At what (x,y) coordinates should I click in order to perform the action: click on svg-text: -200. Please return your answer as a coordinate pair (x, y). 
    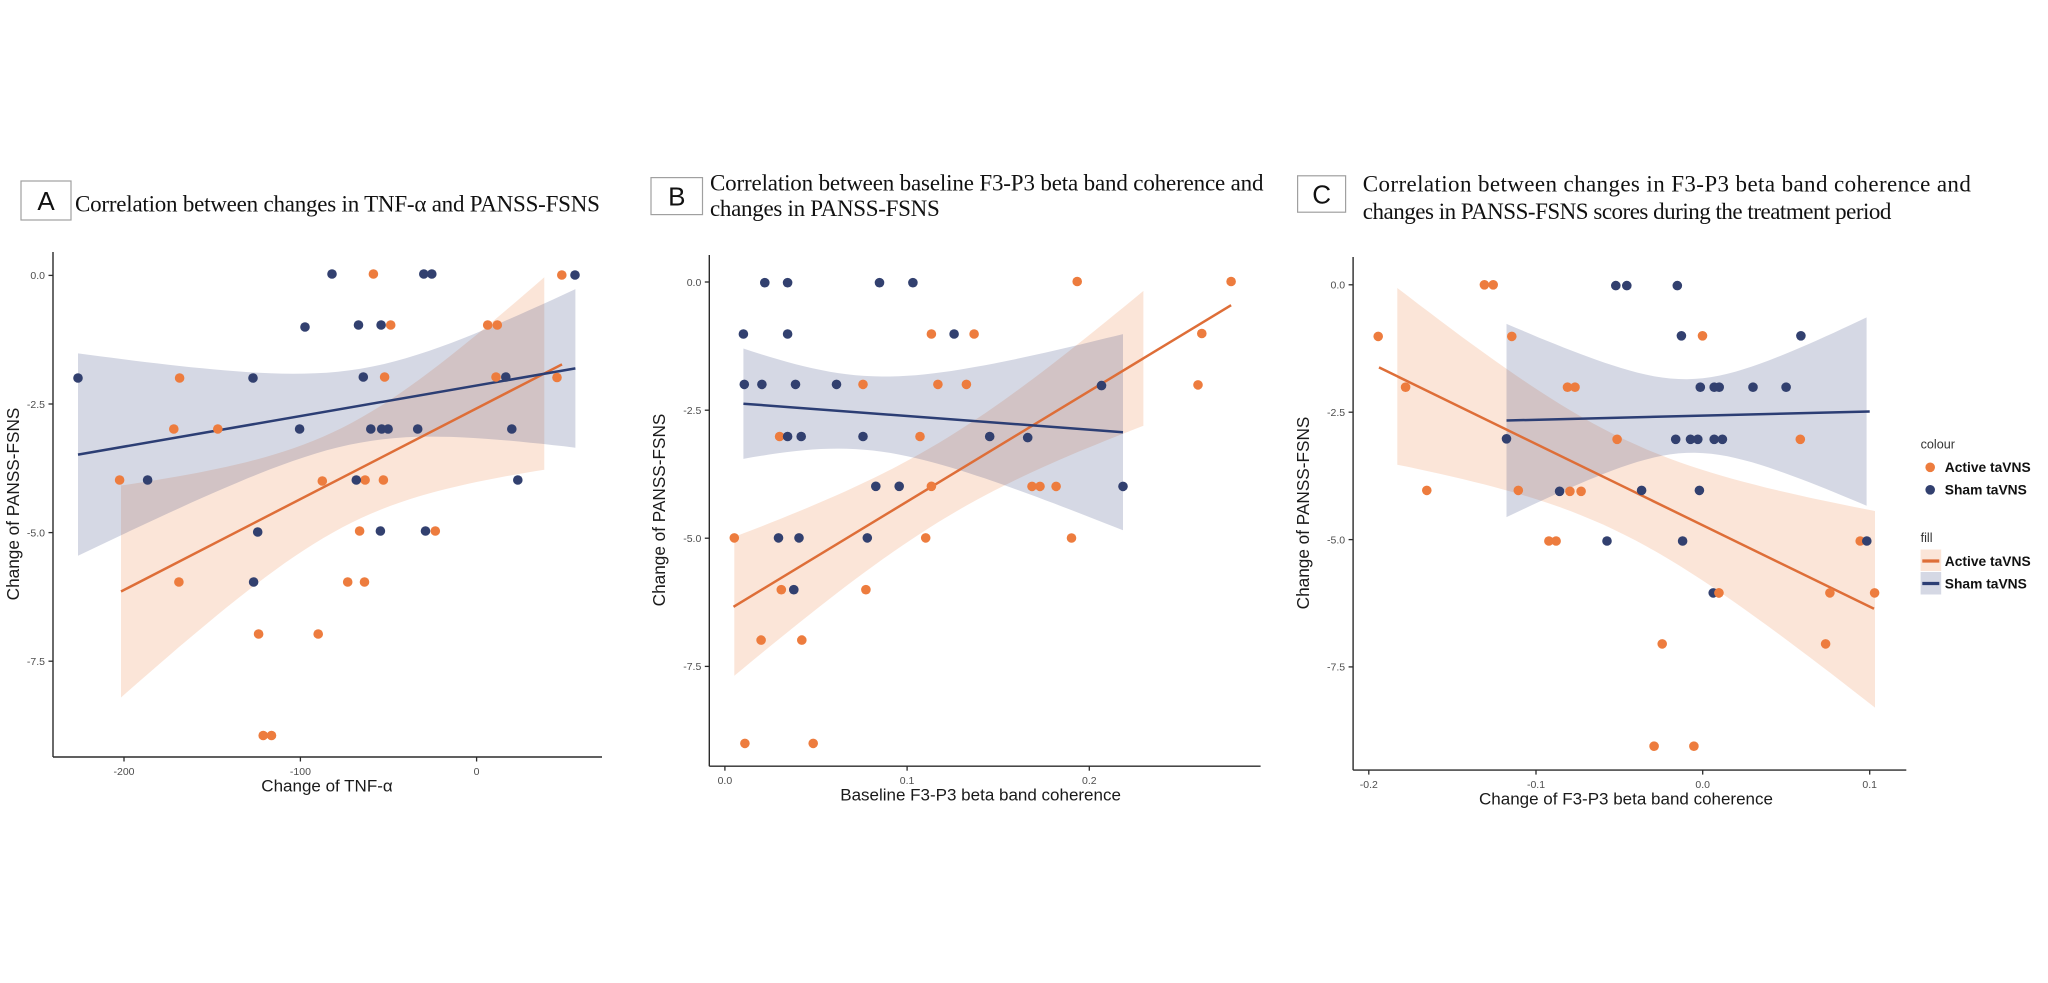
    Looking at the image, I should click on (123, 772).